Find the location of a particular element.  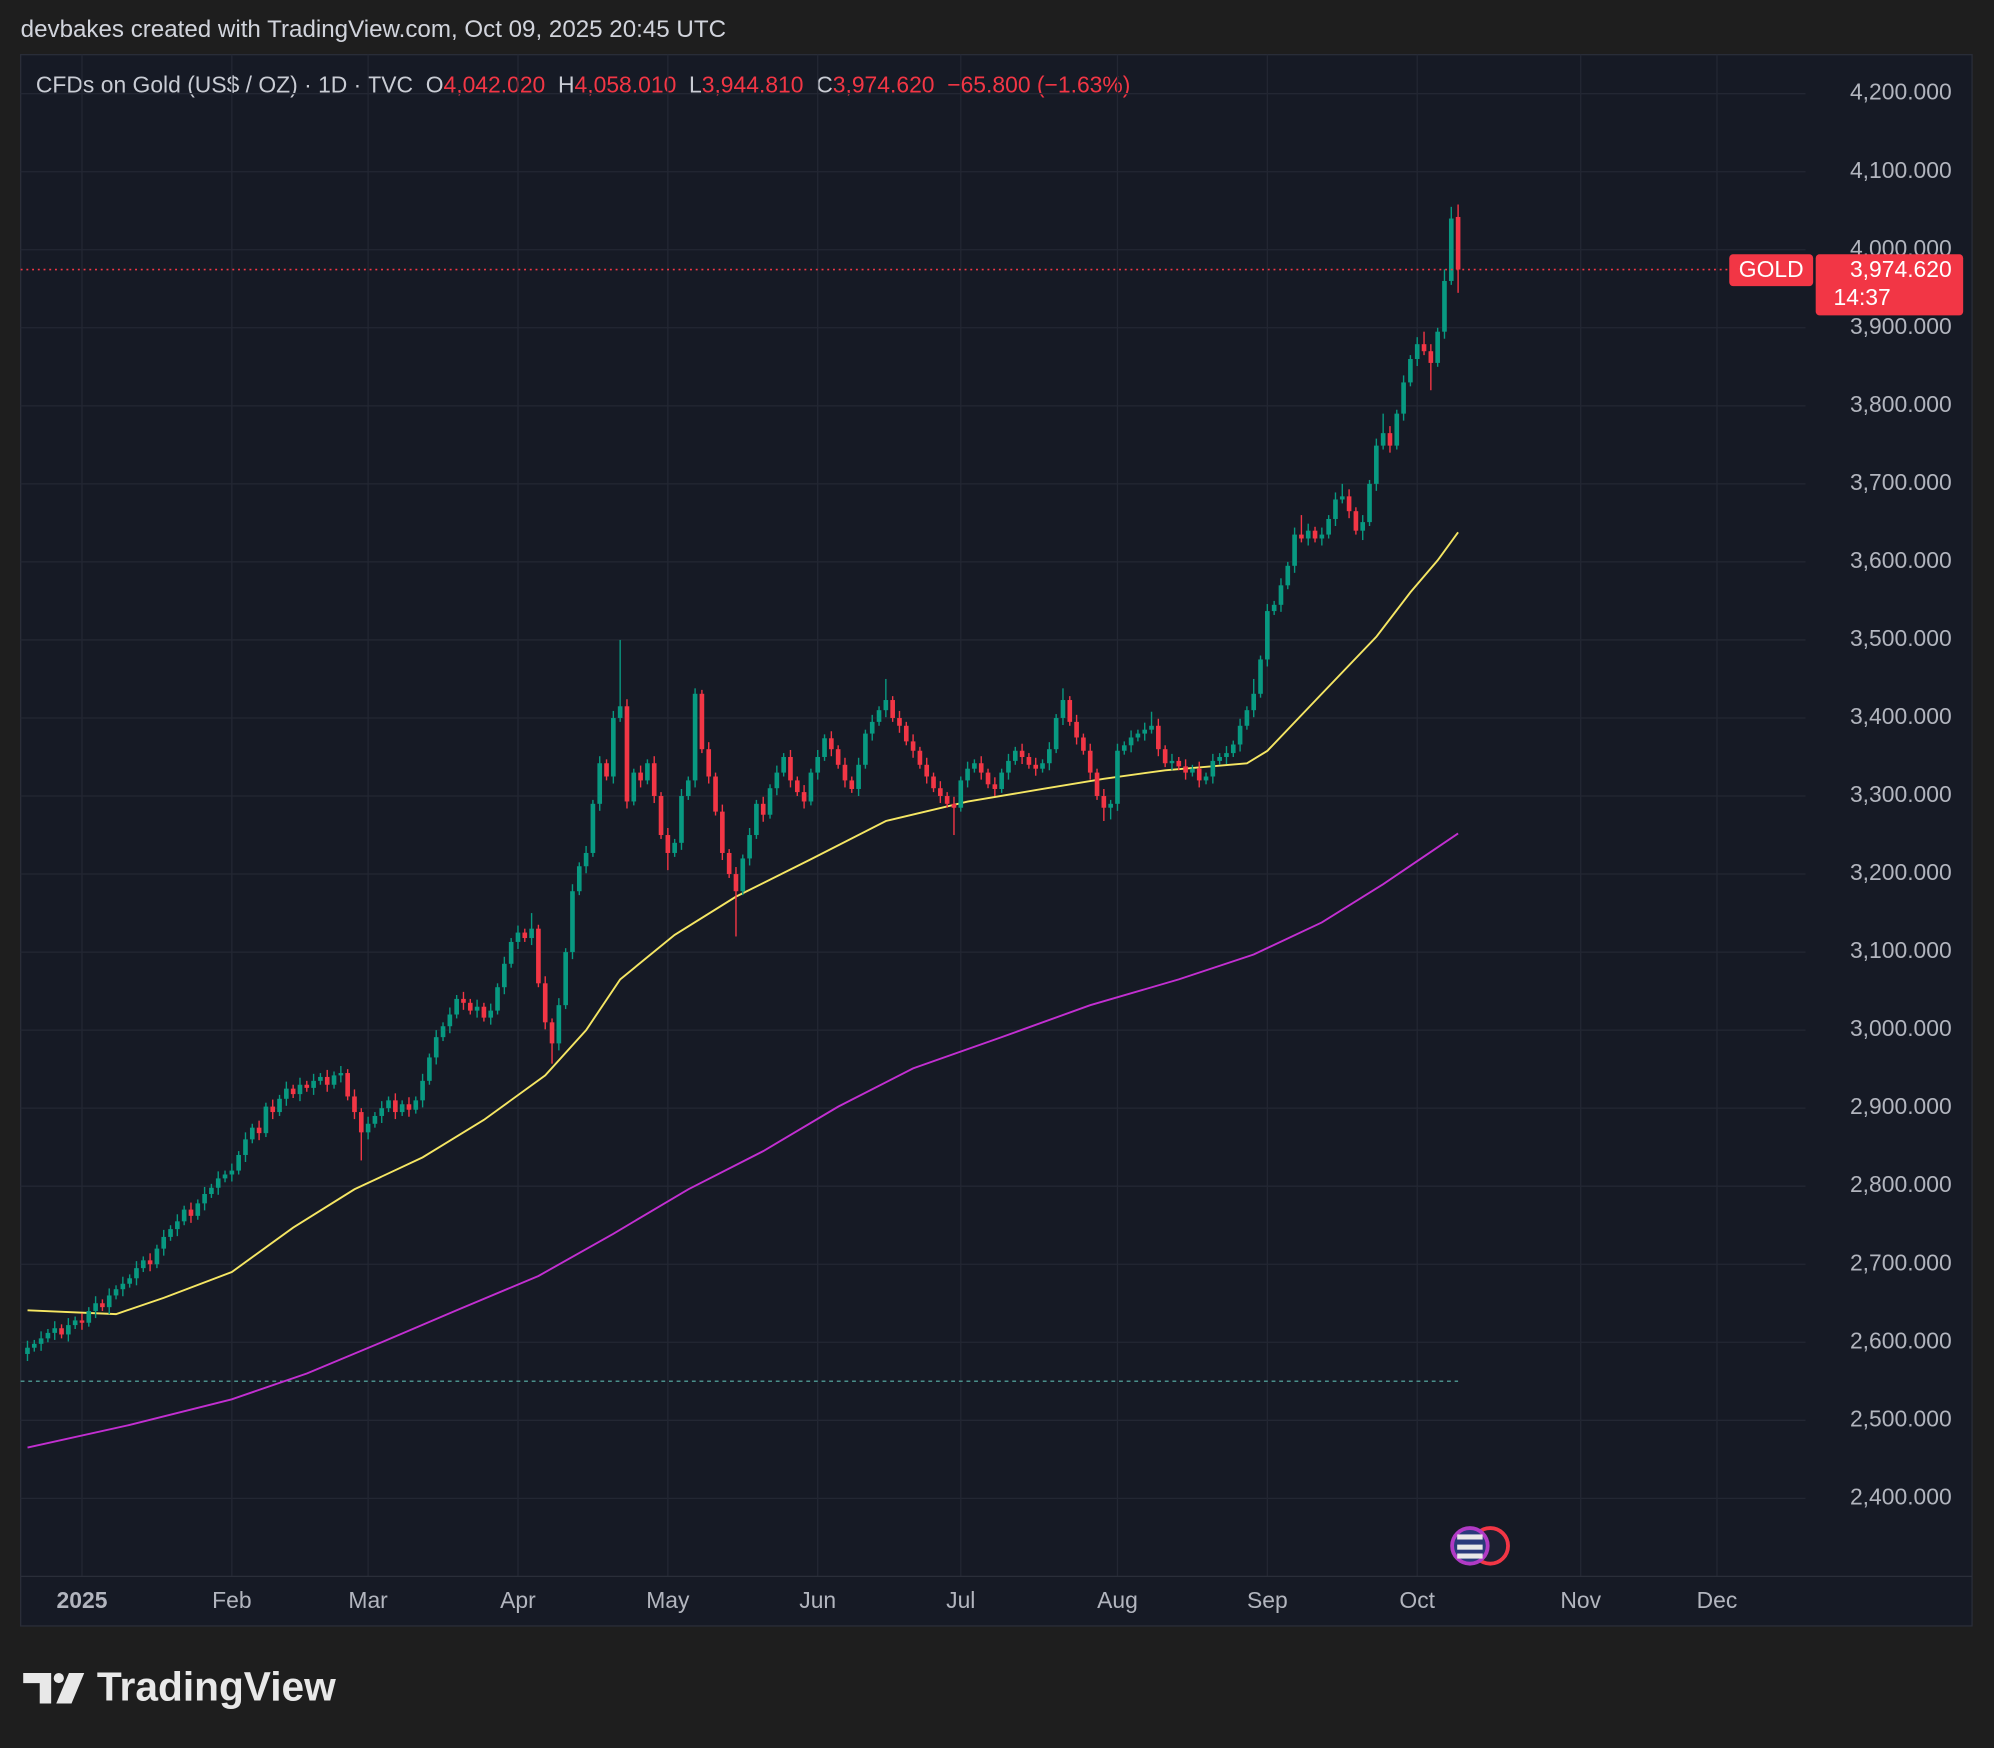

flag-stripe is located at coordinates (1470, 1537).